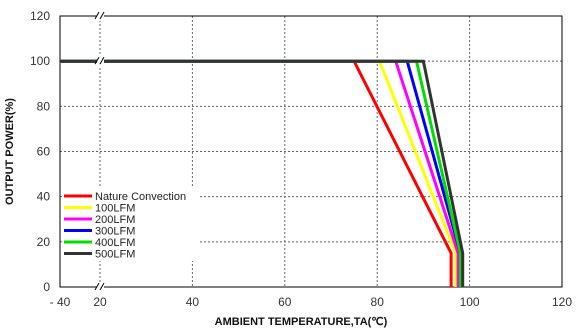  Describe the element at coordinates (60, 302) in the screenshot. I see `x-tick-label: - 40` at that location.